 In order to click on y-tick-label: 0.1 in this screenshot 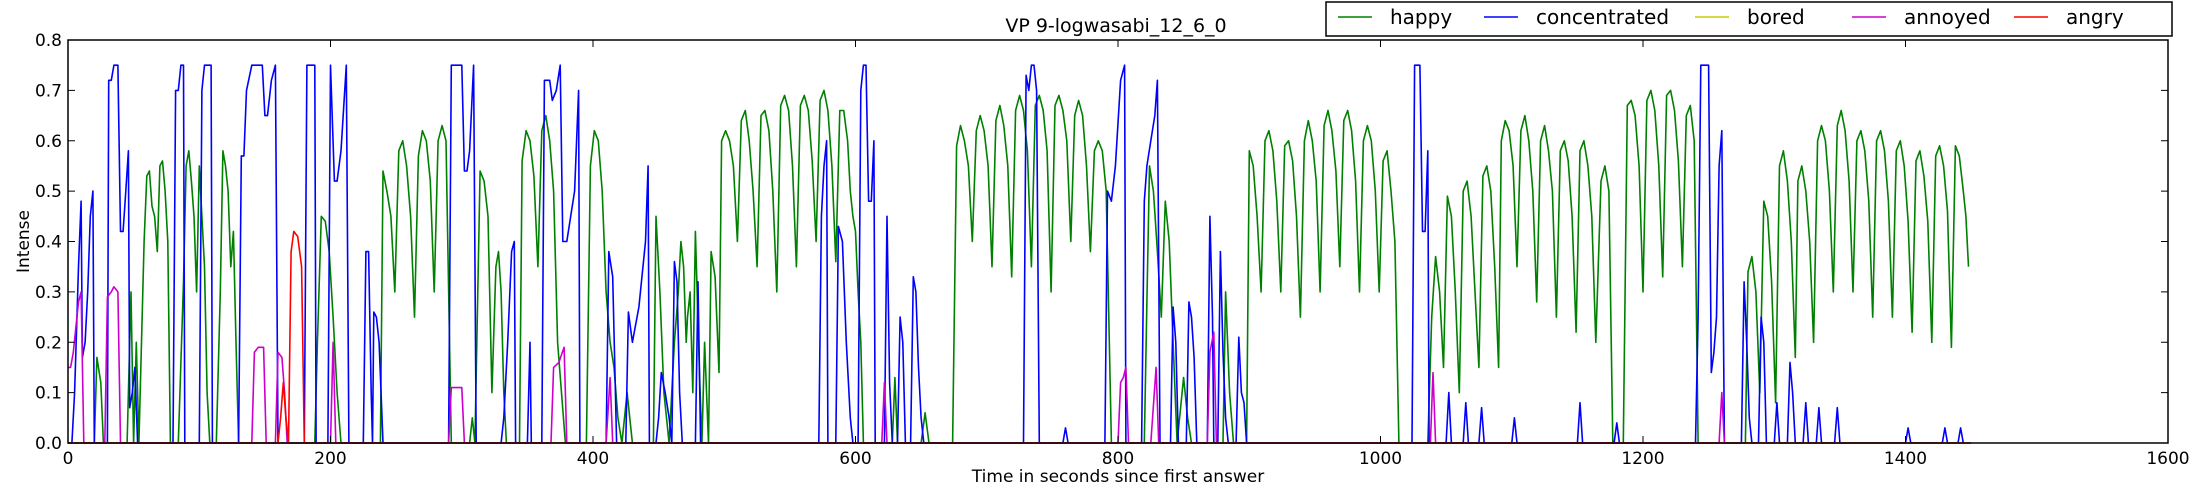, I will do `click(48, 394)`.